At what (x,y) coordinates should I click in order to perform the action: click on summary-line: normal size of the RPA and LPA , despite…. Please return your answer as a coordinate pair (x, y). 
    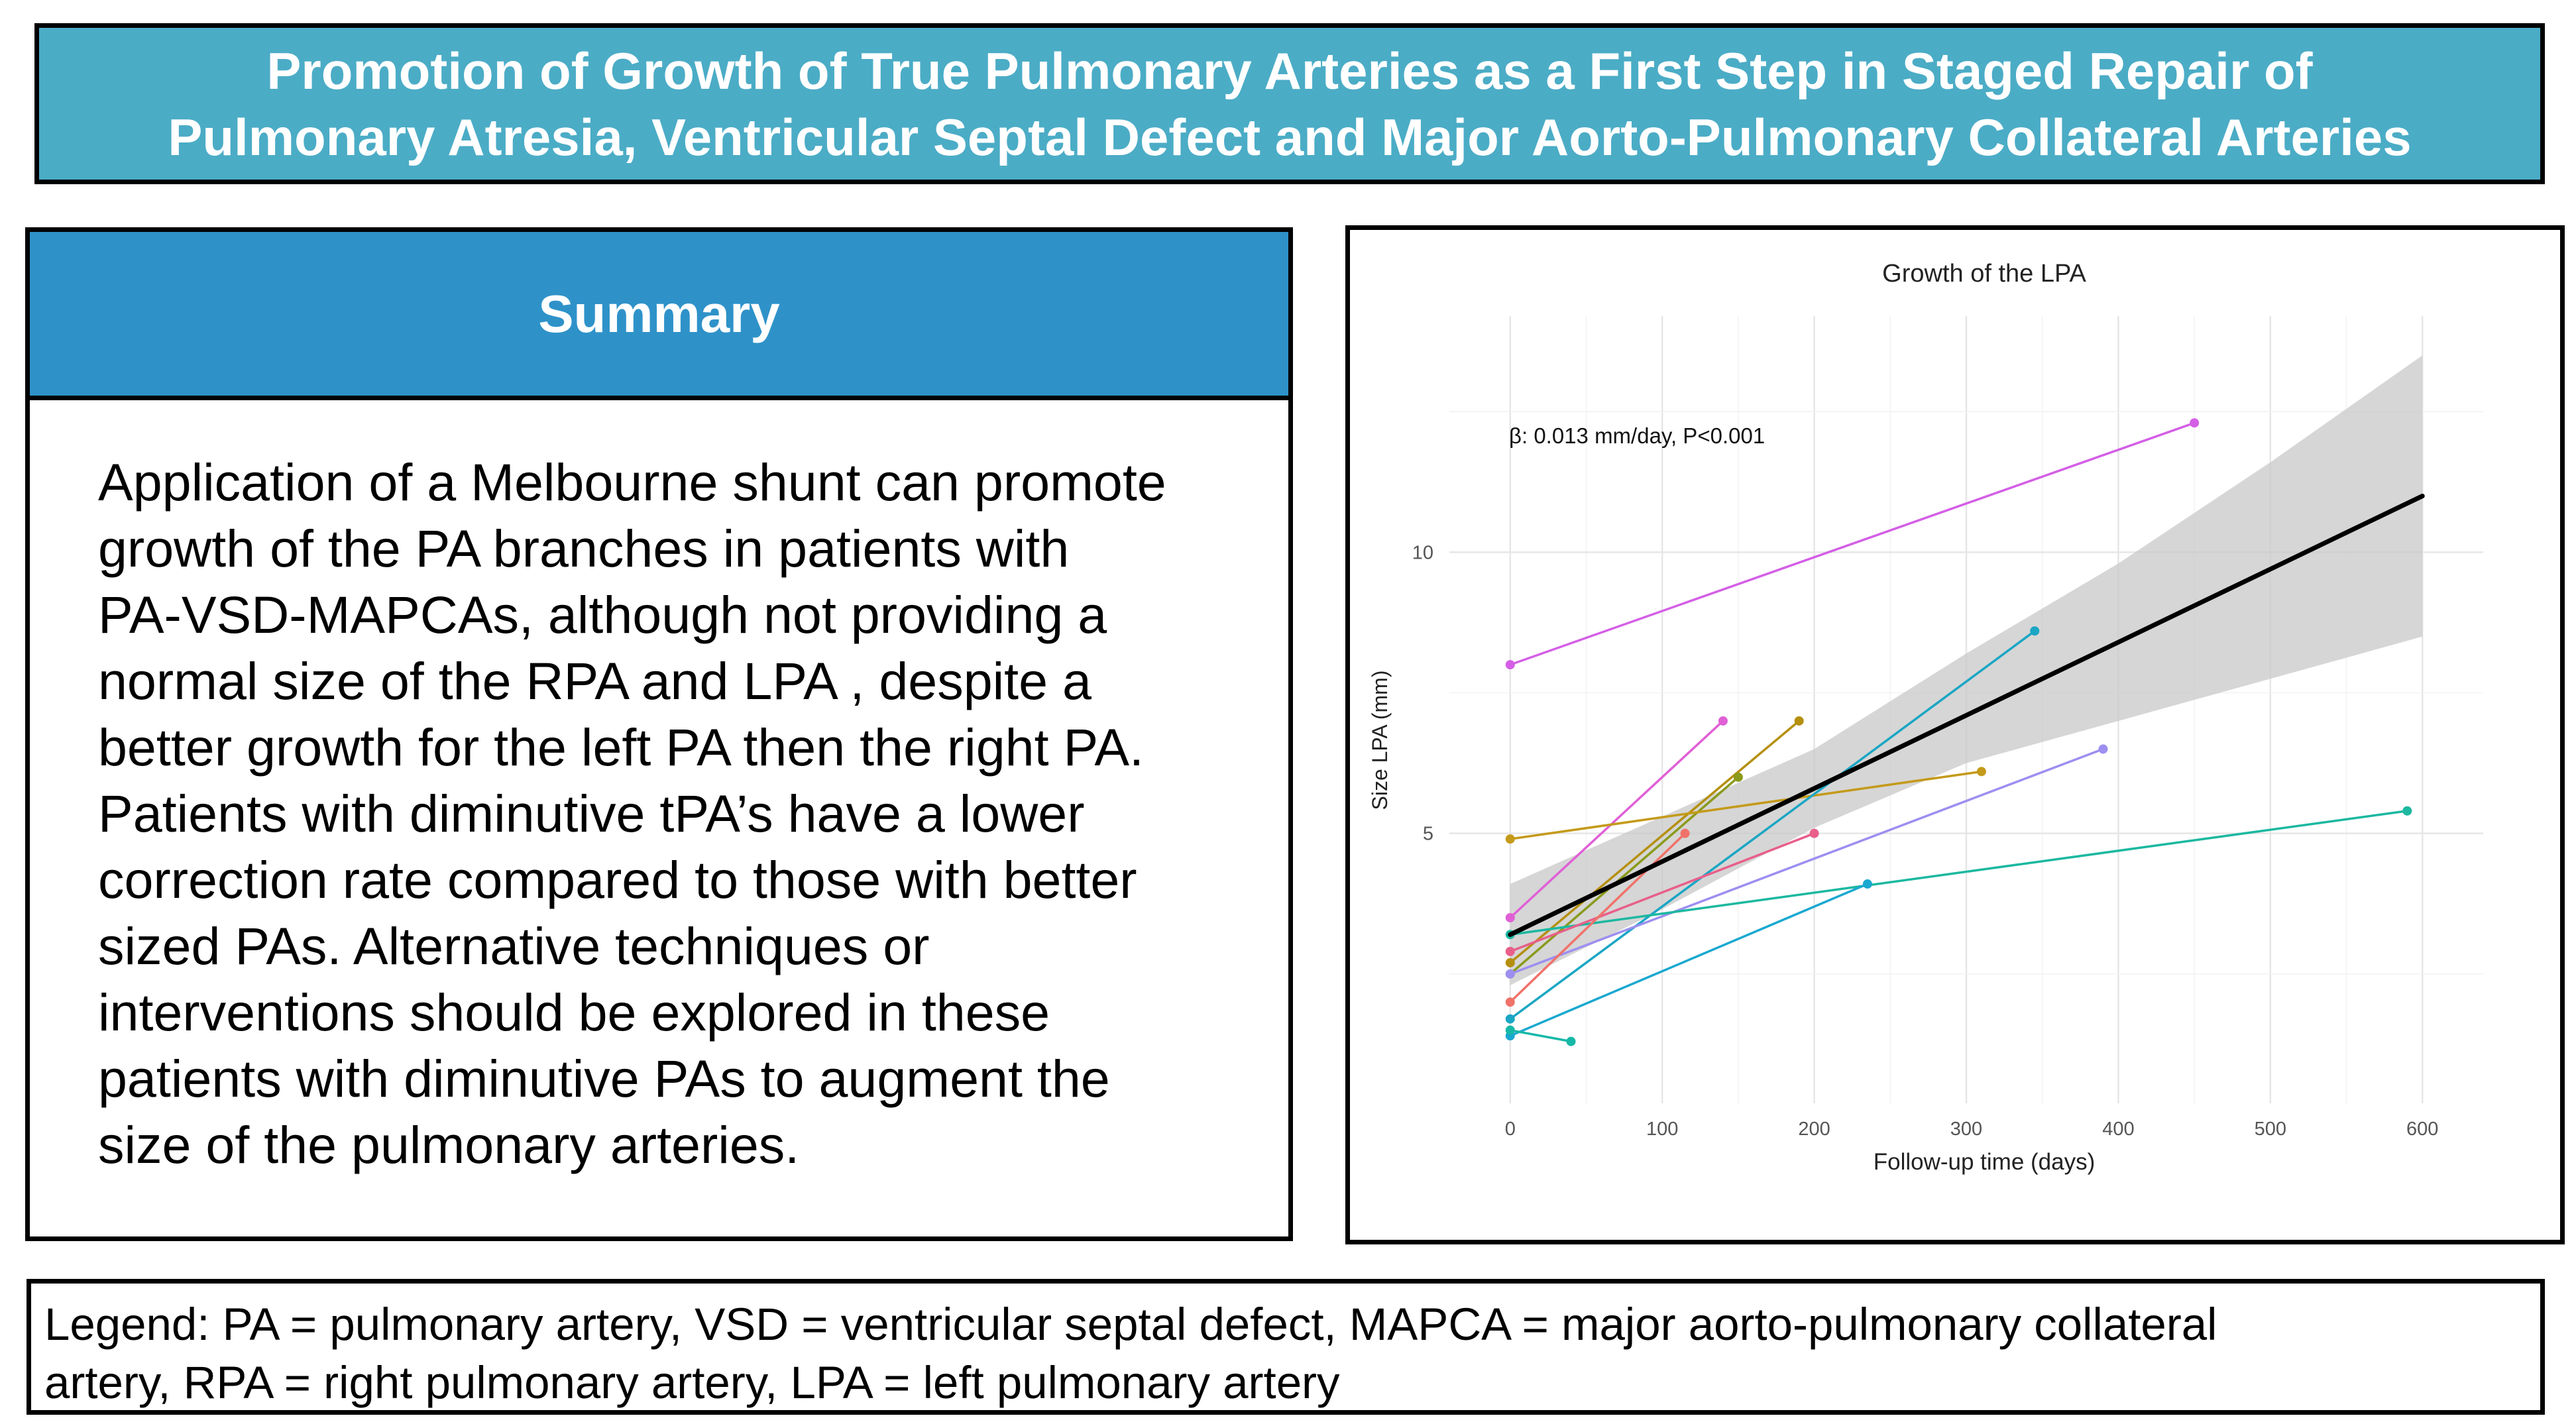
    Looking at the image, I should click on (595, 680).